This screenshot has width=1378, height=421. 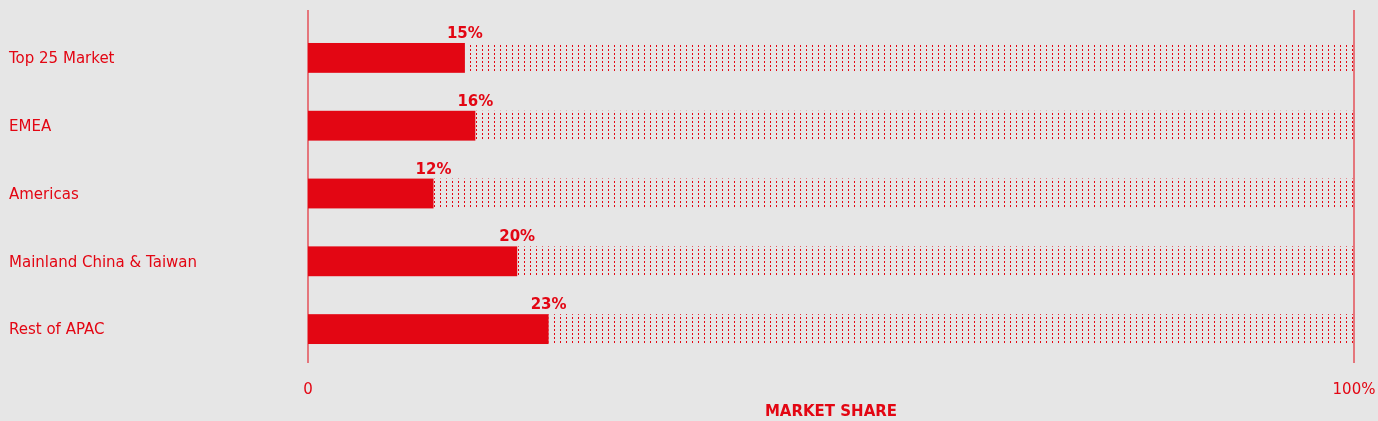 What do you see at coordinates (61, 58) in the screenshot?
I see `y-tick-label: Top 25 Market` at bounding box center [61, 58].